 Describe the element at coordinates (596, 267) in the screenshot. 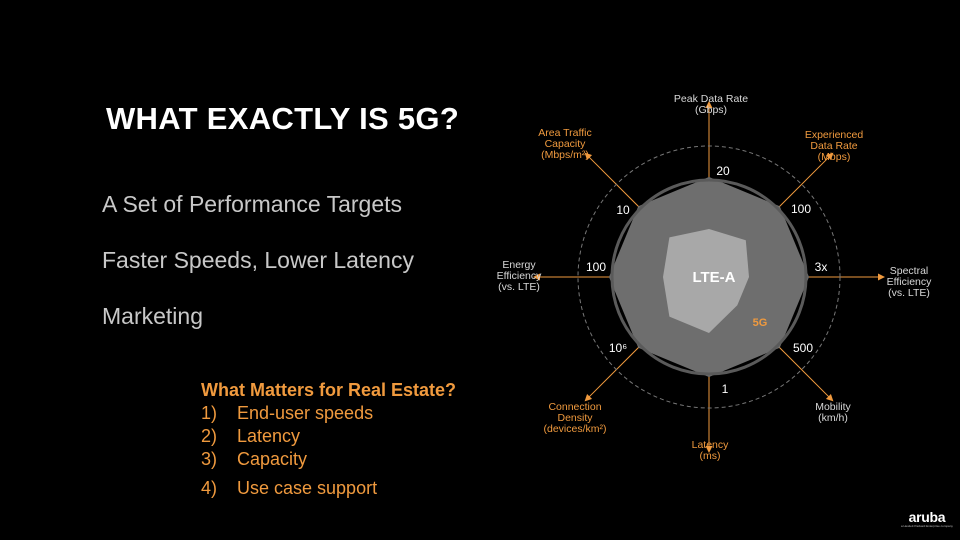

I see `axis-value-6: 100` at that location.